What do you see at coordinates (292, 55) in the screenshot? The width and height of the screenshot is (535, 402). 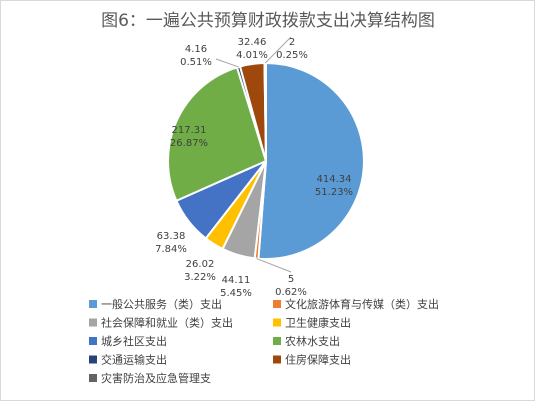 I see `data-label-percent-9: 0.25%` at bounding box center [292, 55].